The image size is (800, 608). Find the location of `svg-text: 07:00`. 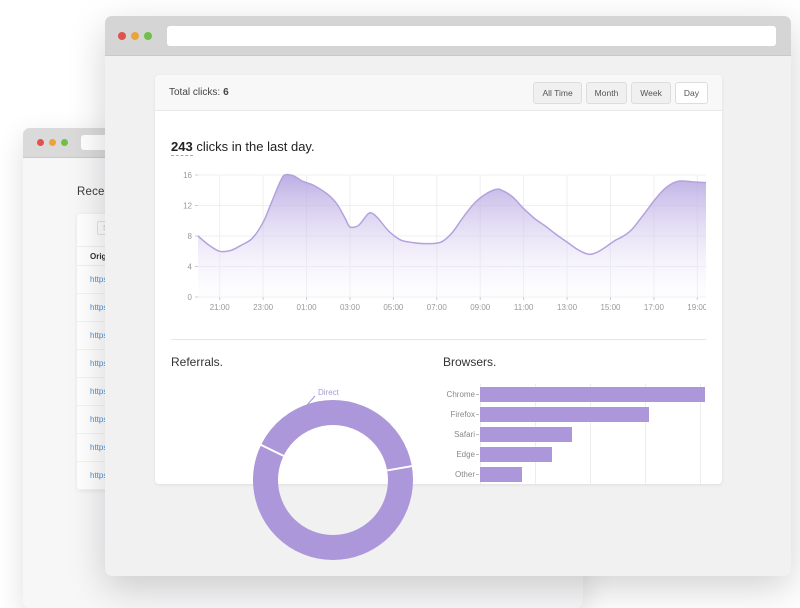

svg-text: 07:00 is located at coordinates (437, 307).